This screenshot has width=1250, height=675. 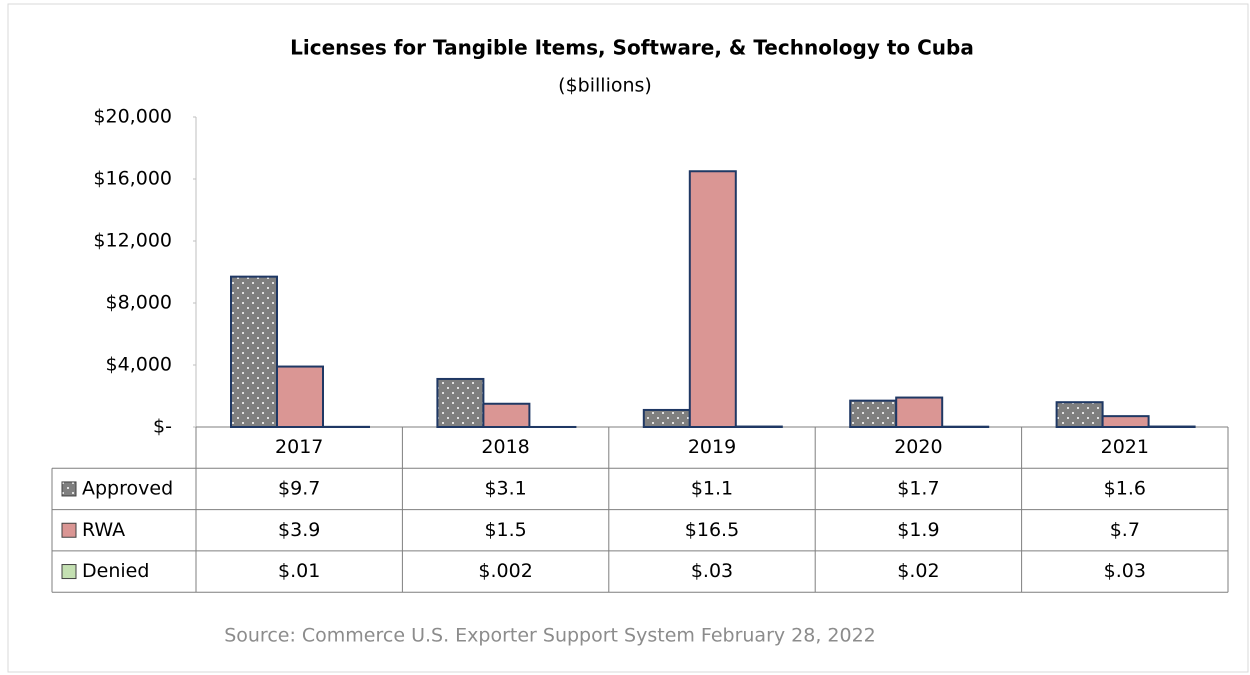 I want to click on table-value: $.01, so click(x=299, y=571).